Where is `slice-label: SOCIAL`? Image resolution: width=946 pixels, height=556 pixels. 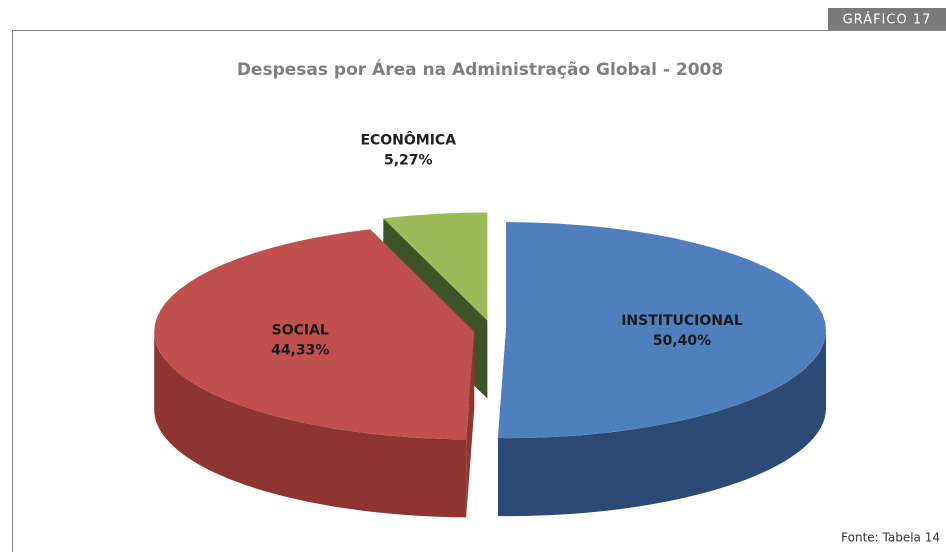 slice-label: SOCIAL is located at coordinates (300, 331).